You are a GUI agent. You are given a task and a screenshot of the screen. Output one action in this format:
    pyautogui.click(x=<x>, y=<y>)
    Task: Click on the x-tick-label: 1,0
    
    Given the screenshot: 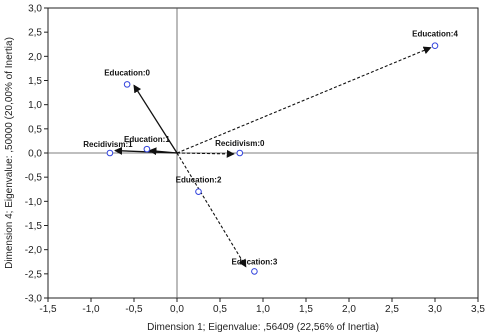 What is the action you would take?
    pyautogui.click(x=263, y=309)
    